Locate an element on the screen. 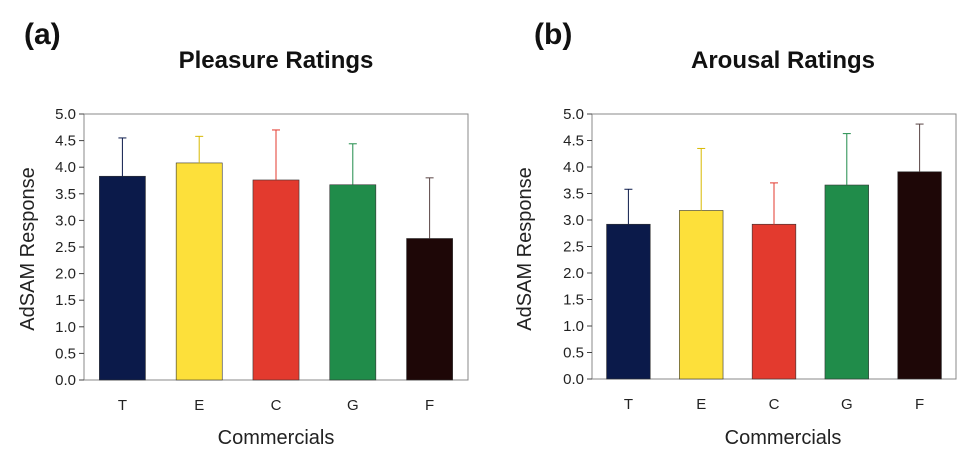  x-tick-label-b-C: C is located at coordinates (774, 404).